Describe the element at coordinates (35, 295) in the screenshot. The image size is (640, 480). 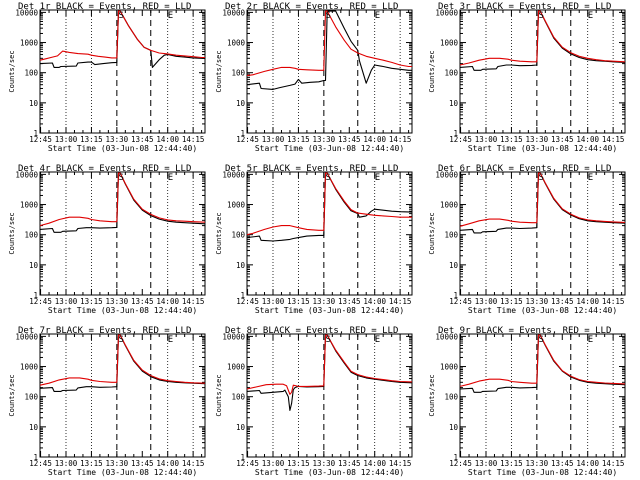
I see `chart-4-ytick-label: 1` at that location.